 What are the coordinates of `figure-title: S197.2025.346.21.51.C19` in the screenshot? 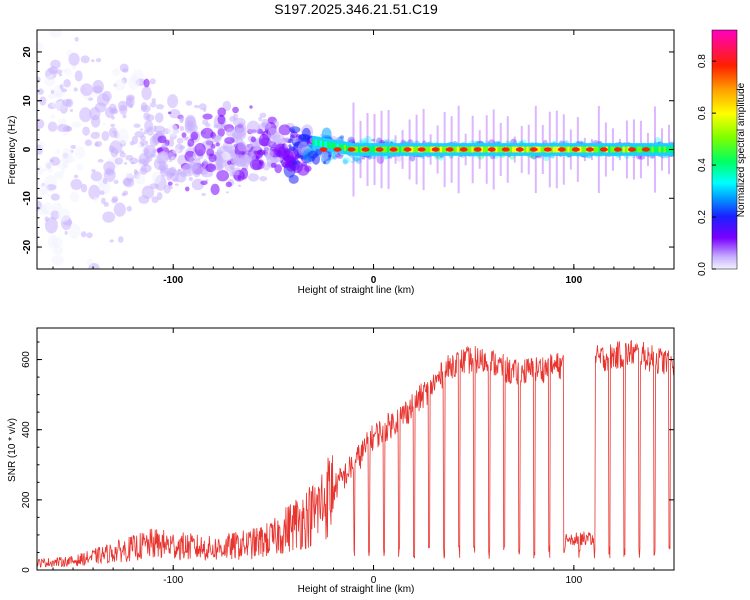 It's located at (356, 9).